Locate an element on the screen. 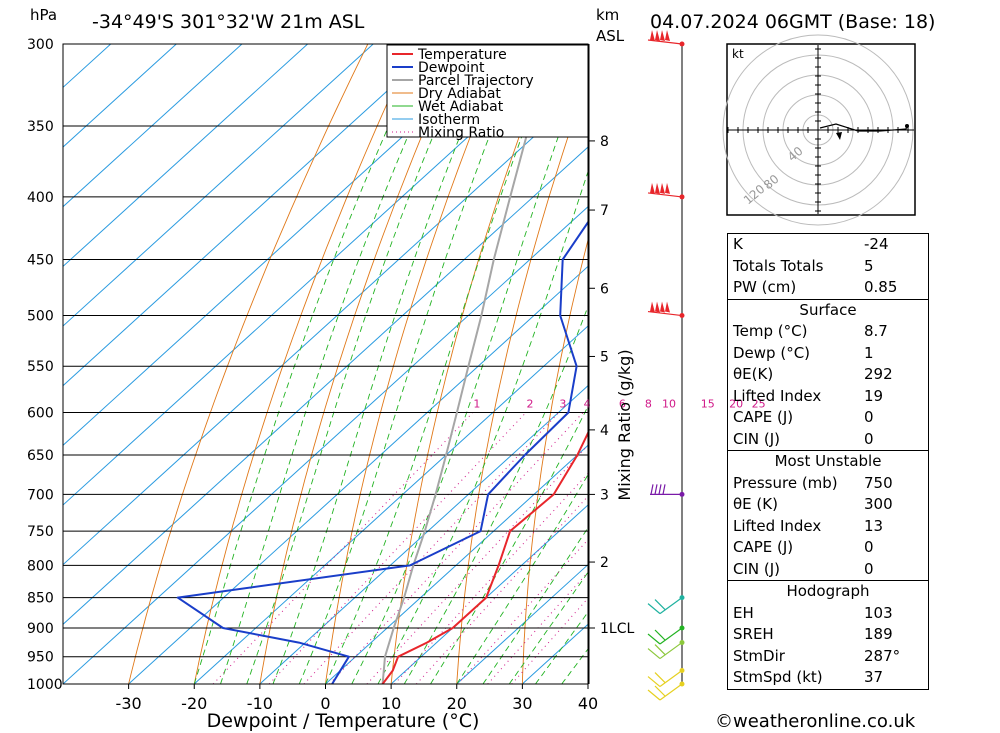  km-label: 3 is located at coordinates (604, 495).